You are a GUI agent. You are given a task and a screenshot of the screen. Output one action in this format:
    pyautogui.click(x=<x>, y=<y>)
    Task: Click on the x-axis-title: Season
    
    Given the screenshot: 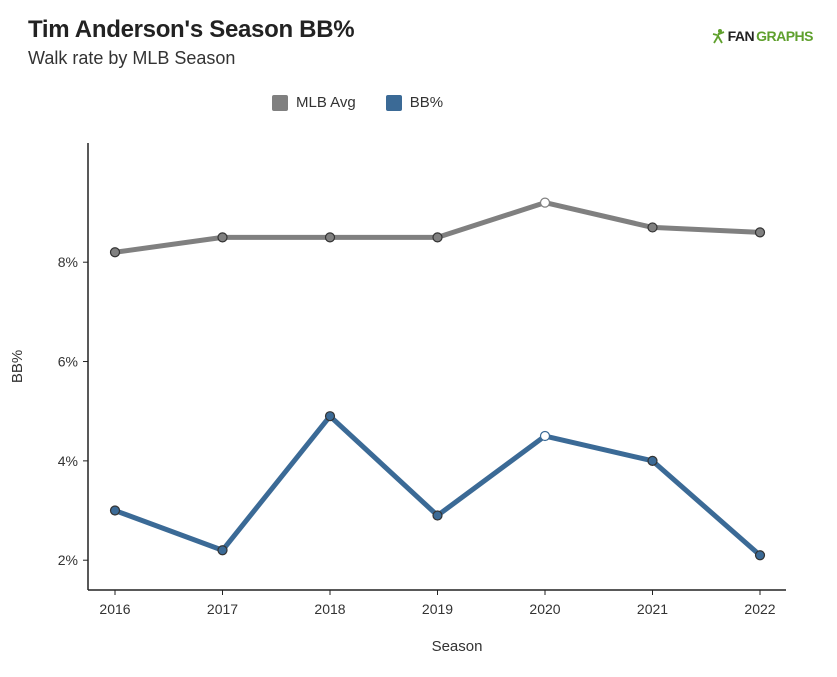 What is the action you would take?
    pyautogui.click(x=457, y=646)
    